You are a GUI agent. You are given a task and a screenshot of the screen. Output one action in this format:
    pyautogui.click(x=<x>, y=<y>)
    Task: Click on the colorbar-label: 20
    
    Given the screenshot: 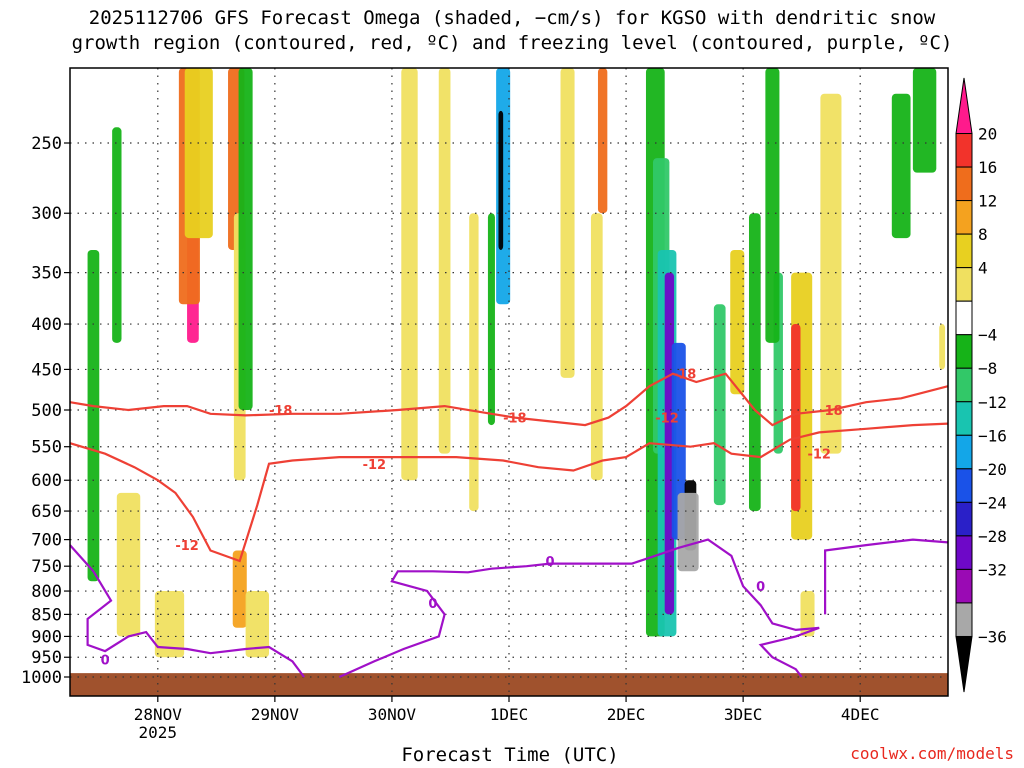 What is the action you would take?
    pyautogui.click(x=987, y=134)
    